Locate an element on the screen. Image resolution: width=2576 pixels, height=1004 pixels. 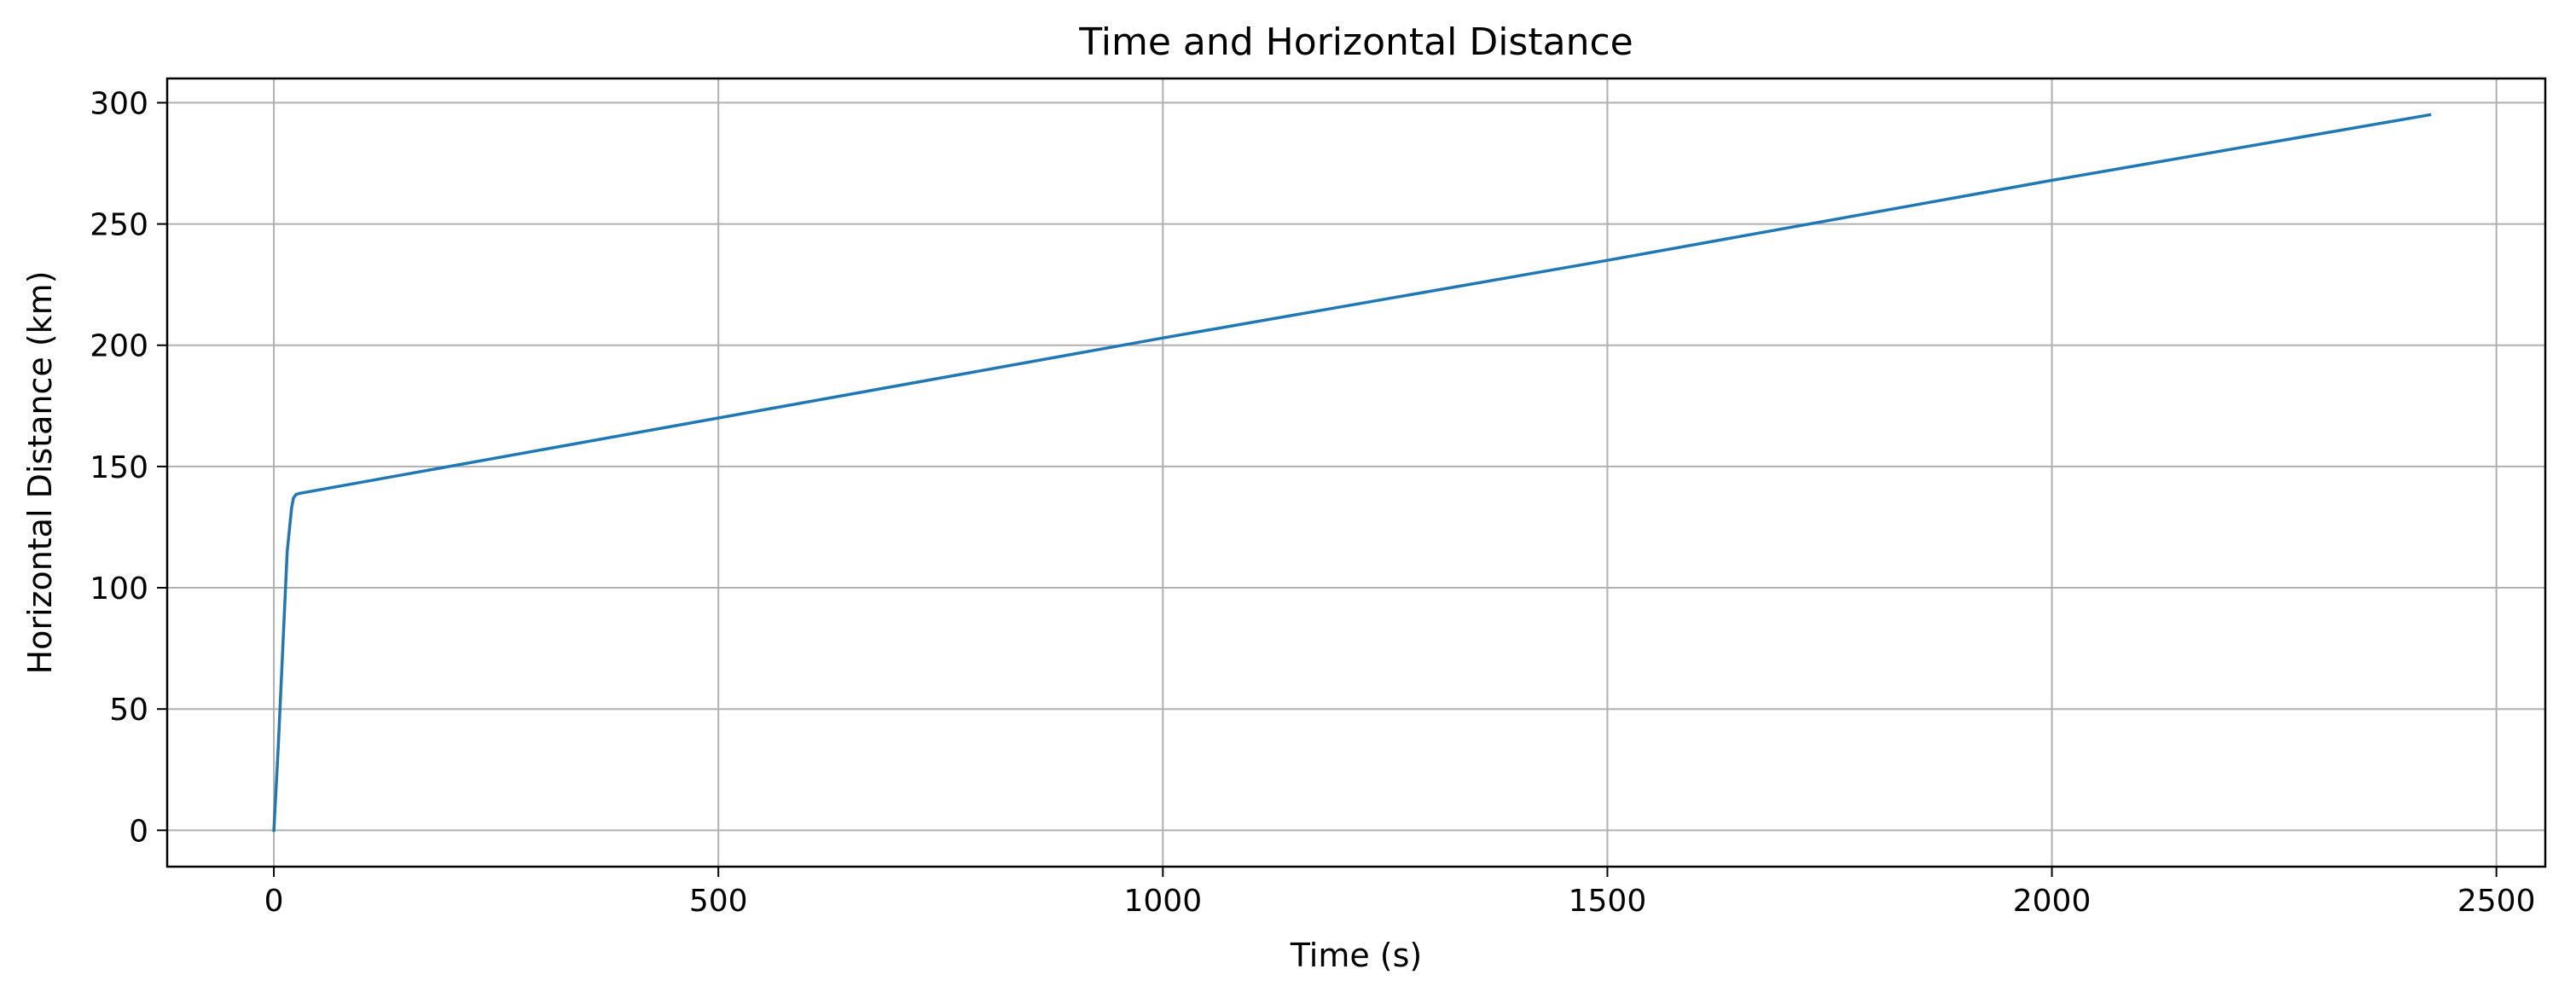
x-tick-label: 1000 is located at coordinates (1162, 902).